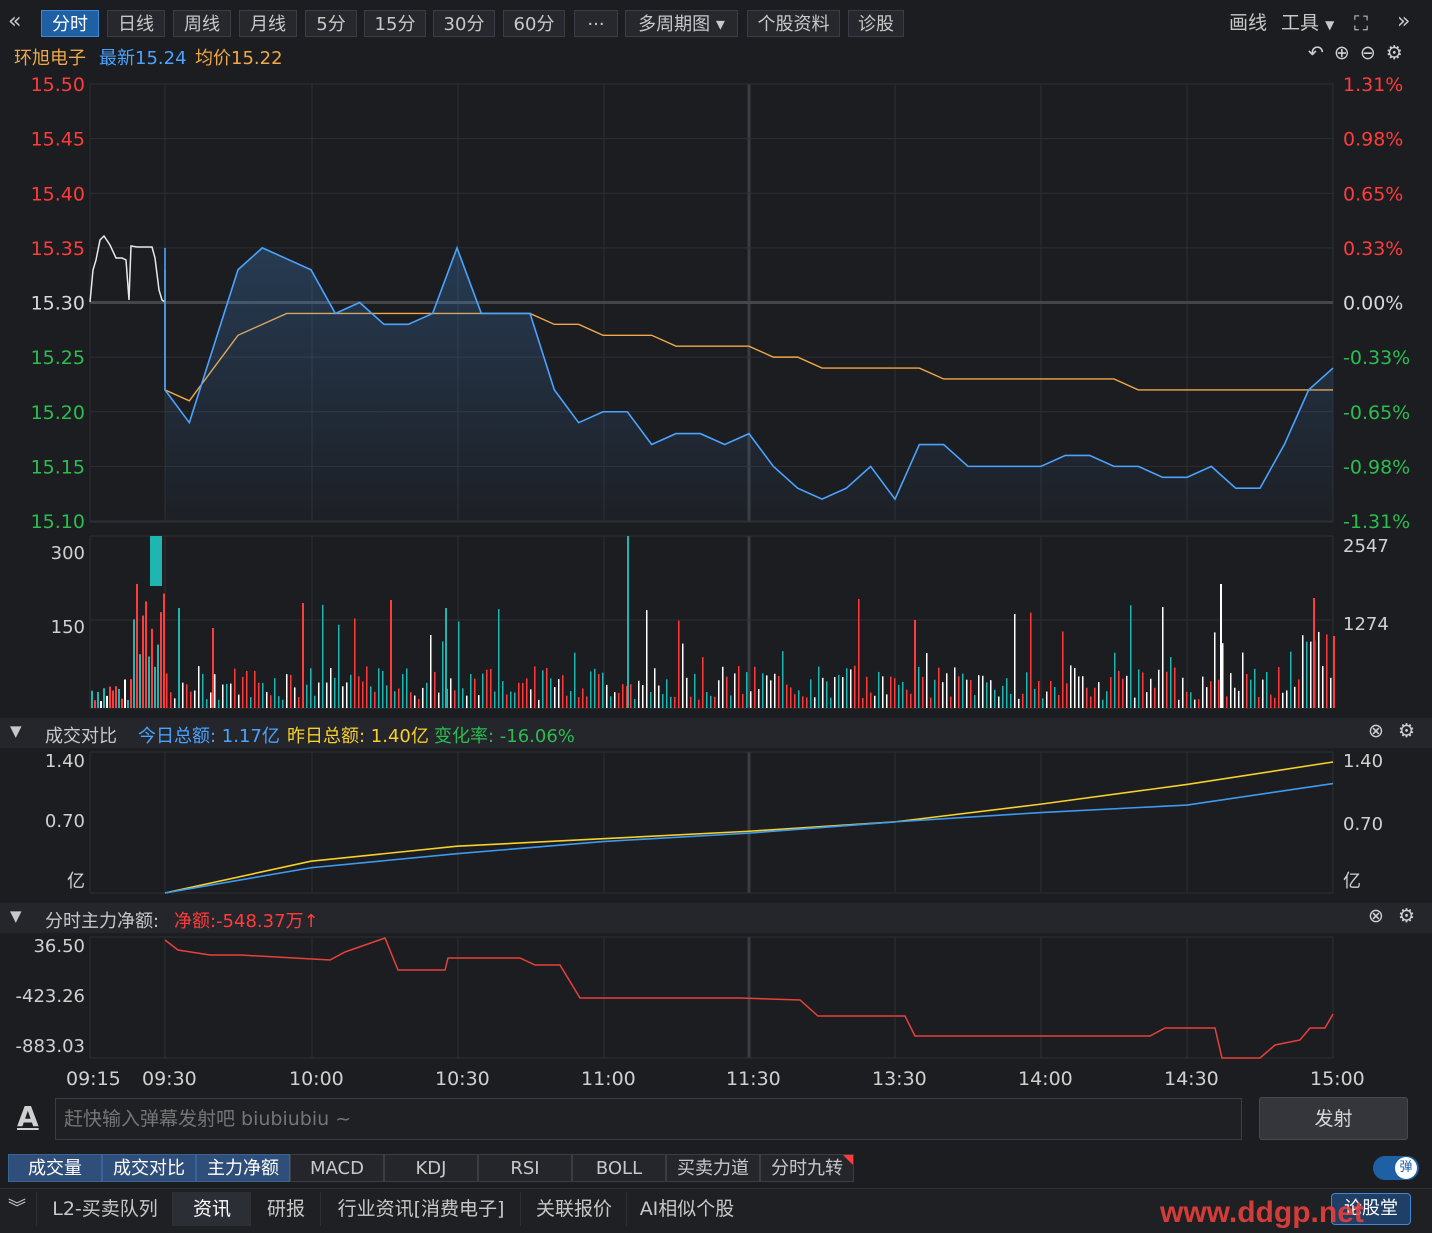  What do you see at coordinates (68, 553) in the screenshot?
I see `vol-label: 300` at bounding box center [68, 553].